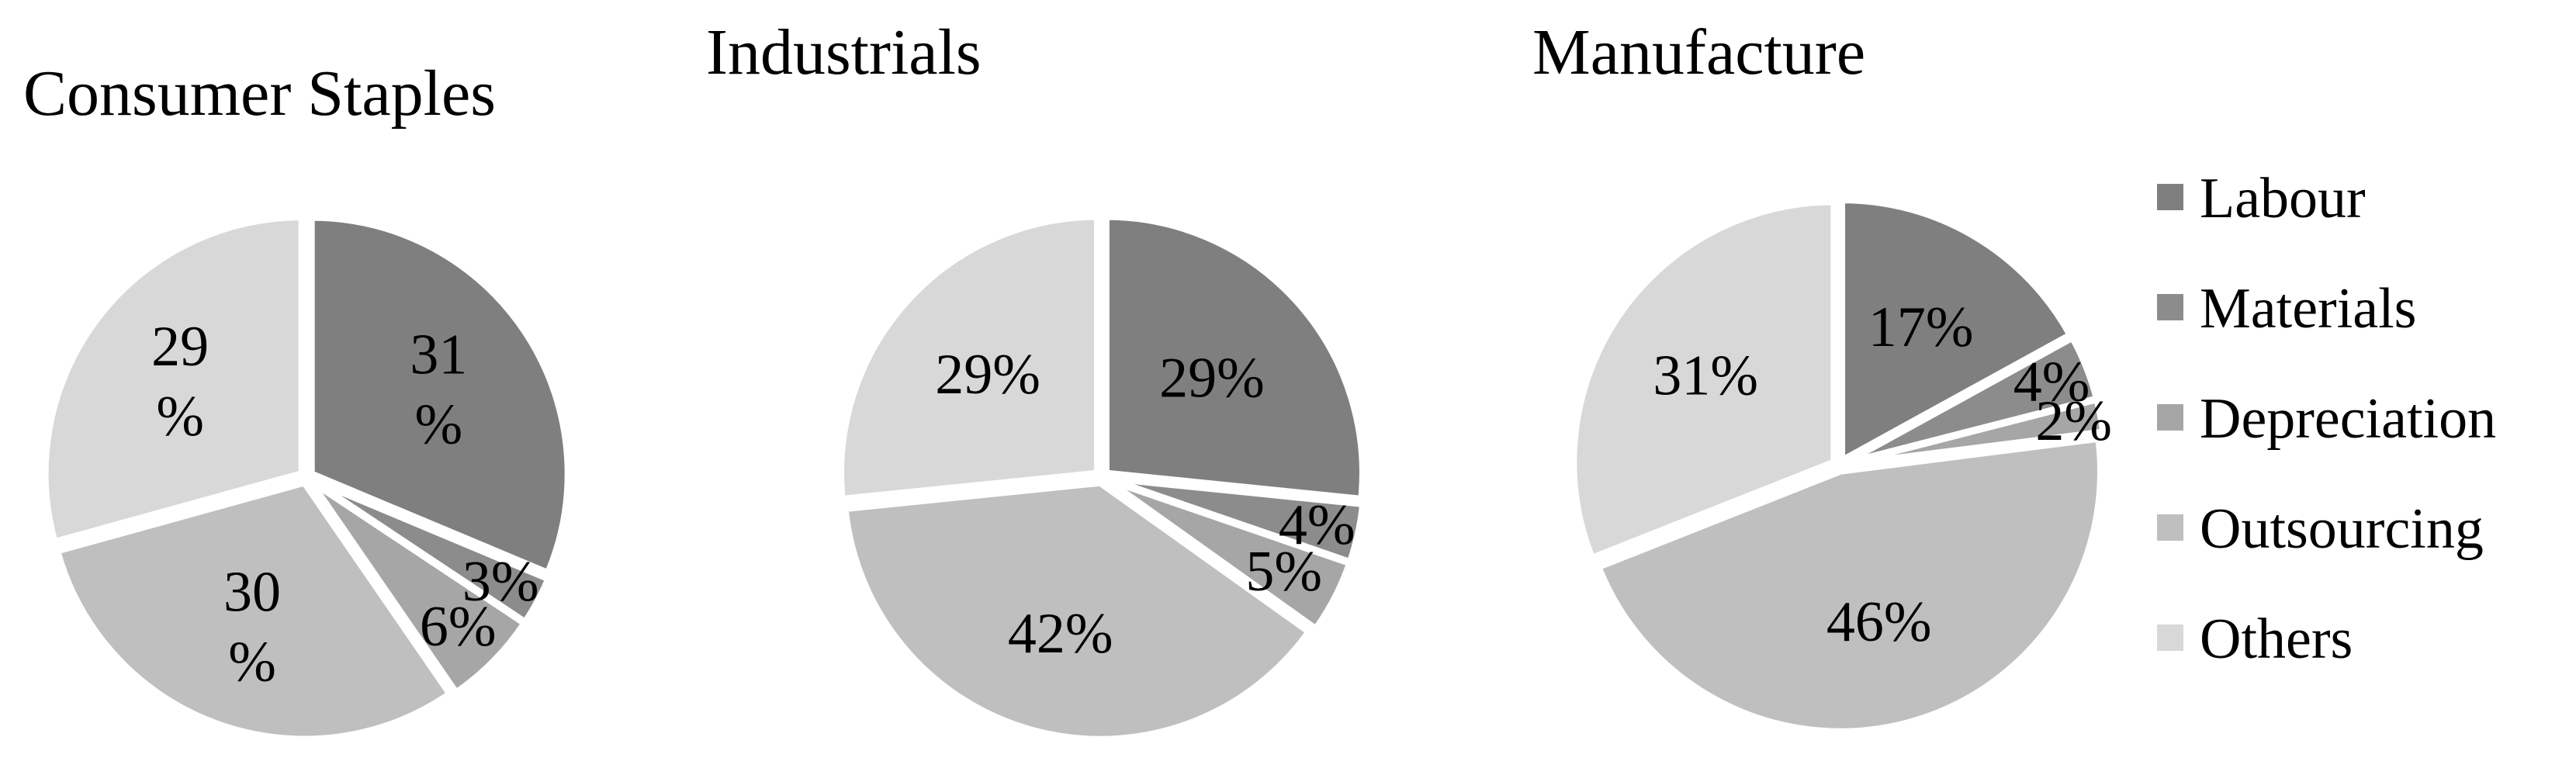 The image size is (2576, 768). I want to click on industrials-slices, so click(1102, 477).